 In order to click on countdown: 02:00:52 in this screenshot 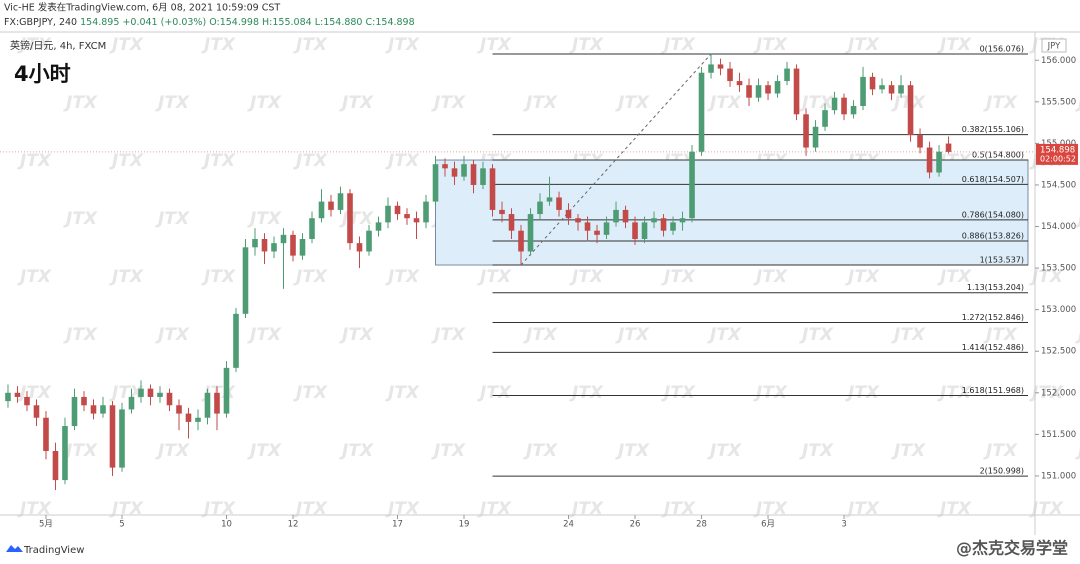, I will do `click(1058, 158)`.